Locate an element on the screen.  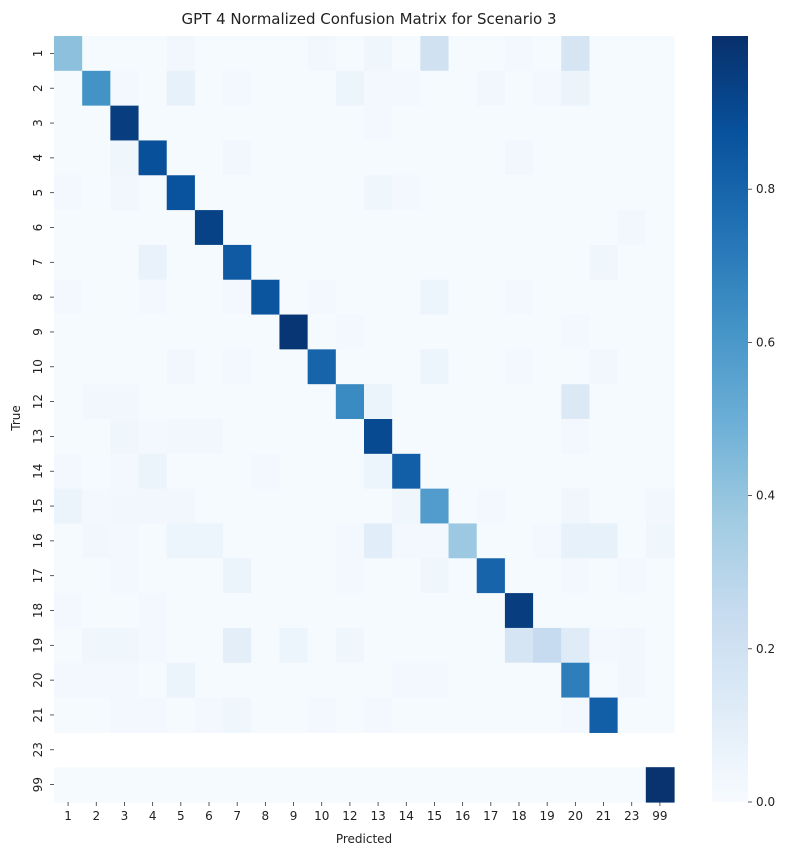
y-tick-label: 13 is located at coordinates (38, 436).